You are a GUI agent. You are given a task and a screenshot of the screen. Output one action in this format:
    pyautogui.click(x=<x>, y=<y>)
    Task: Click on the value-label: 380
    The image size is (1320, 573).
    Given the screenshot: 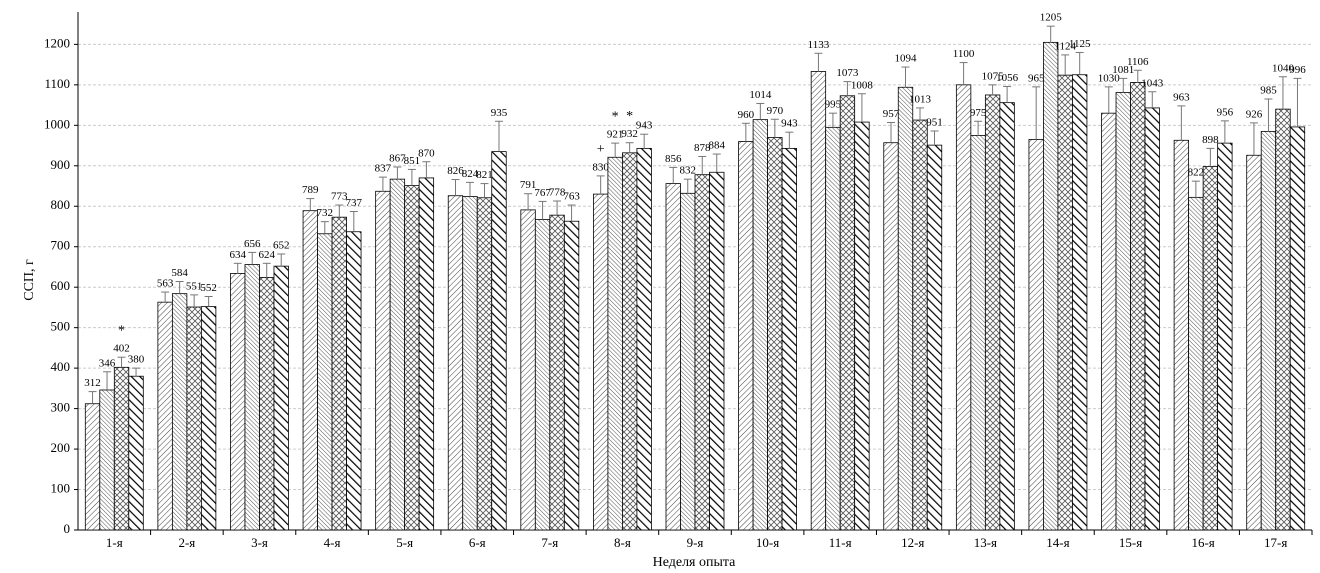 What is the action you would take?
    pyautogui.click(x=136, y=360)
    